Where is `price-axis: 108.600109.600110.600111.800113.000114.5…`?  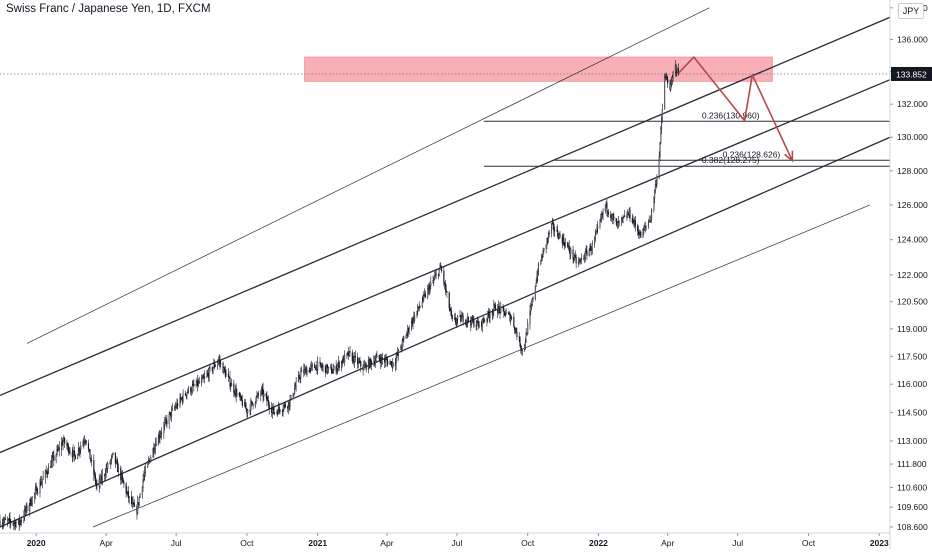
price-axis: 108.600109.600110.600111.800113.000114.5… is located at coordinates (911, 275).